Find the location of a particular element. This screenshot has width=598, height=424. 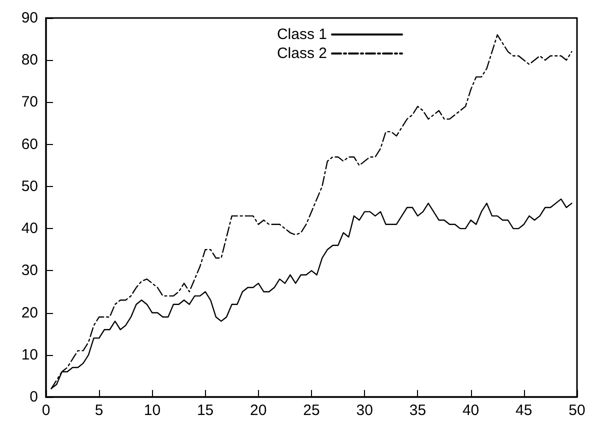

y-tick-label: 50 is located at coordinates (29, 186).